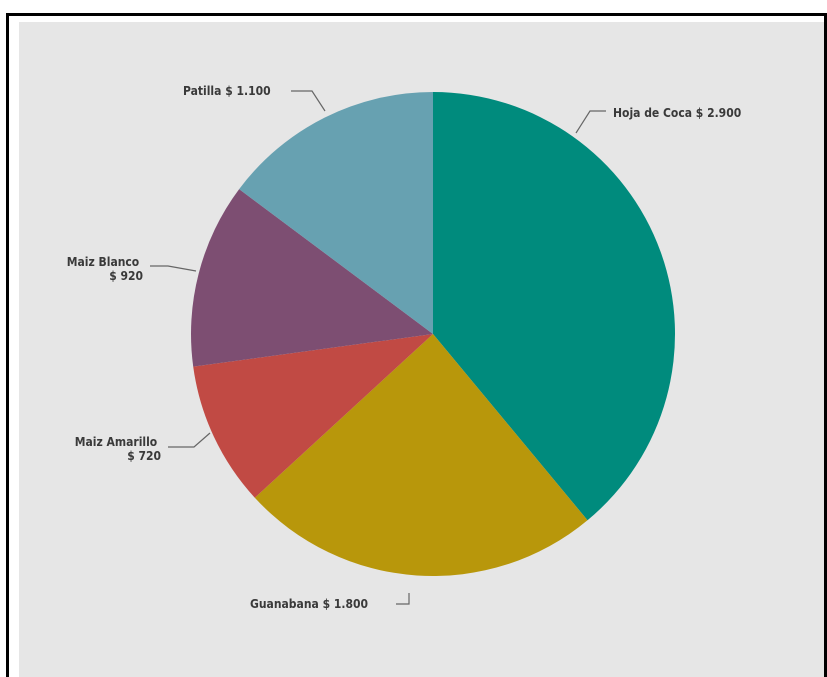 The width and height of the screenshot is (827, 677). Describe the element at coordinates (308, 101) in the screenshot. I see `leader-patilla` at that location.